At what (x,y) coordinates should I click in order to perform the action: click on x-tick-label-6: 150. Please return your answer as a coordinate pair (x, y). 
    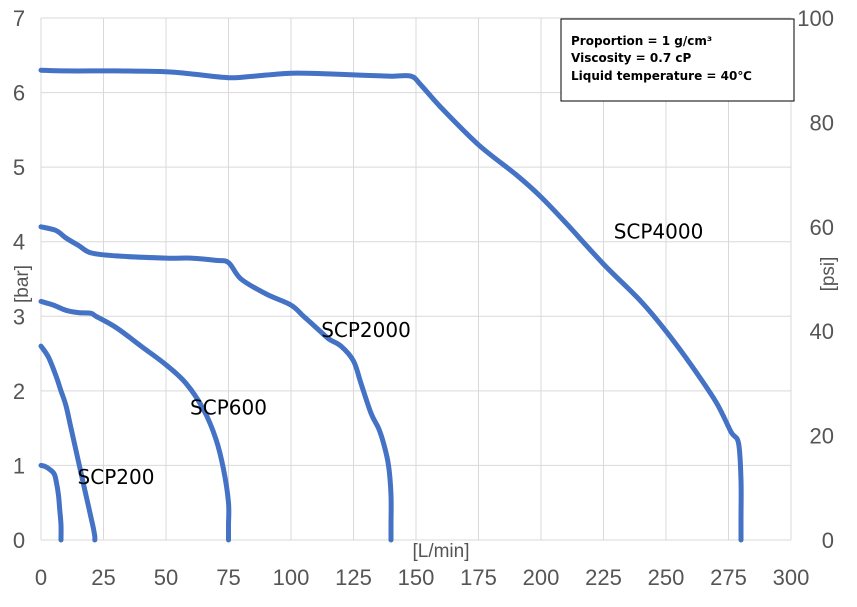
    Looking at the image, I should click on (416, 577).